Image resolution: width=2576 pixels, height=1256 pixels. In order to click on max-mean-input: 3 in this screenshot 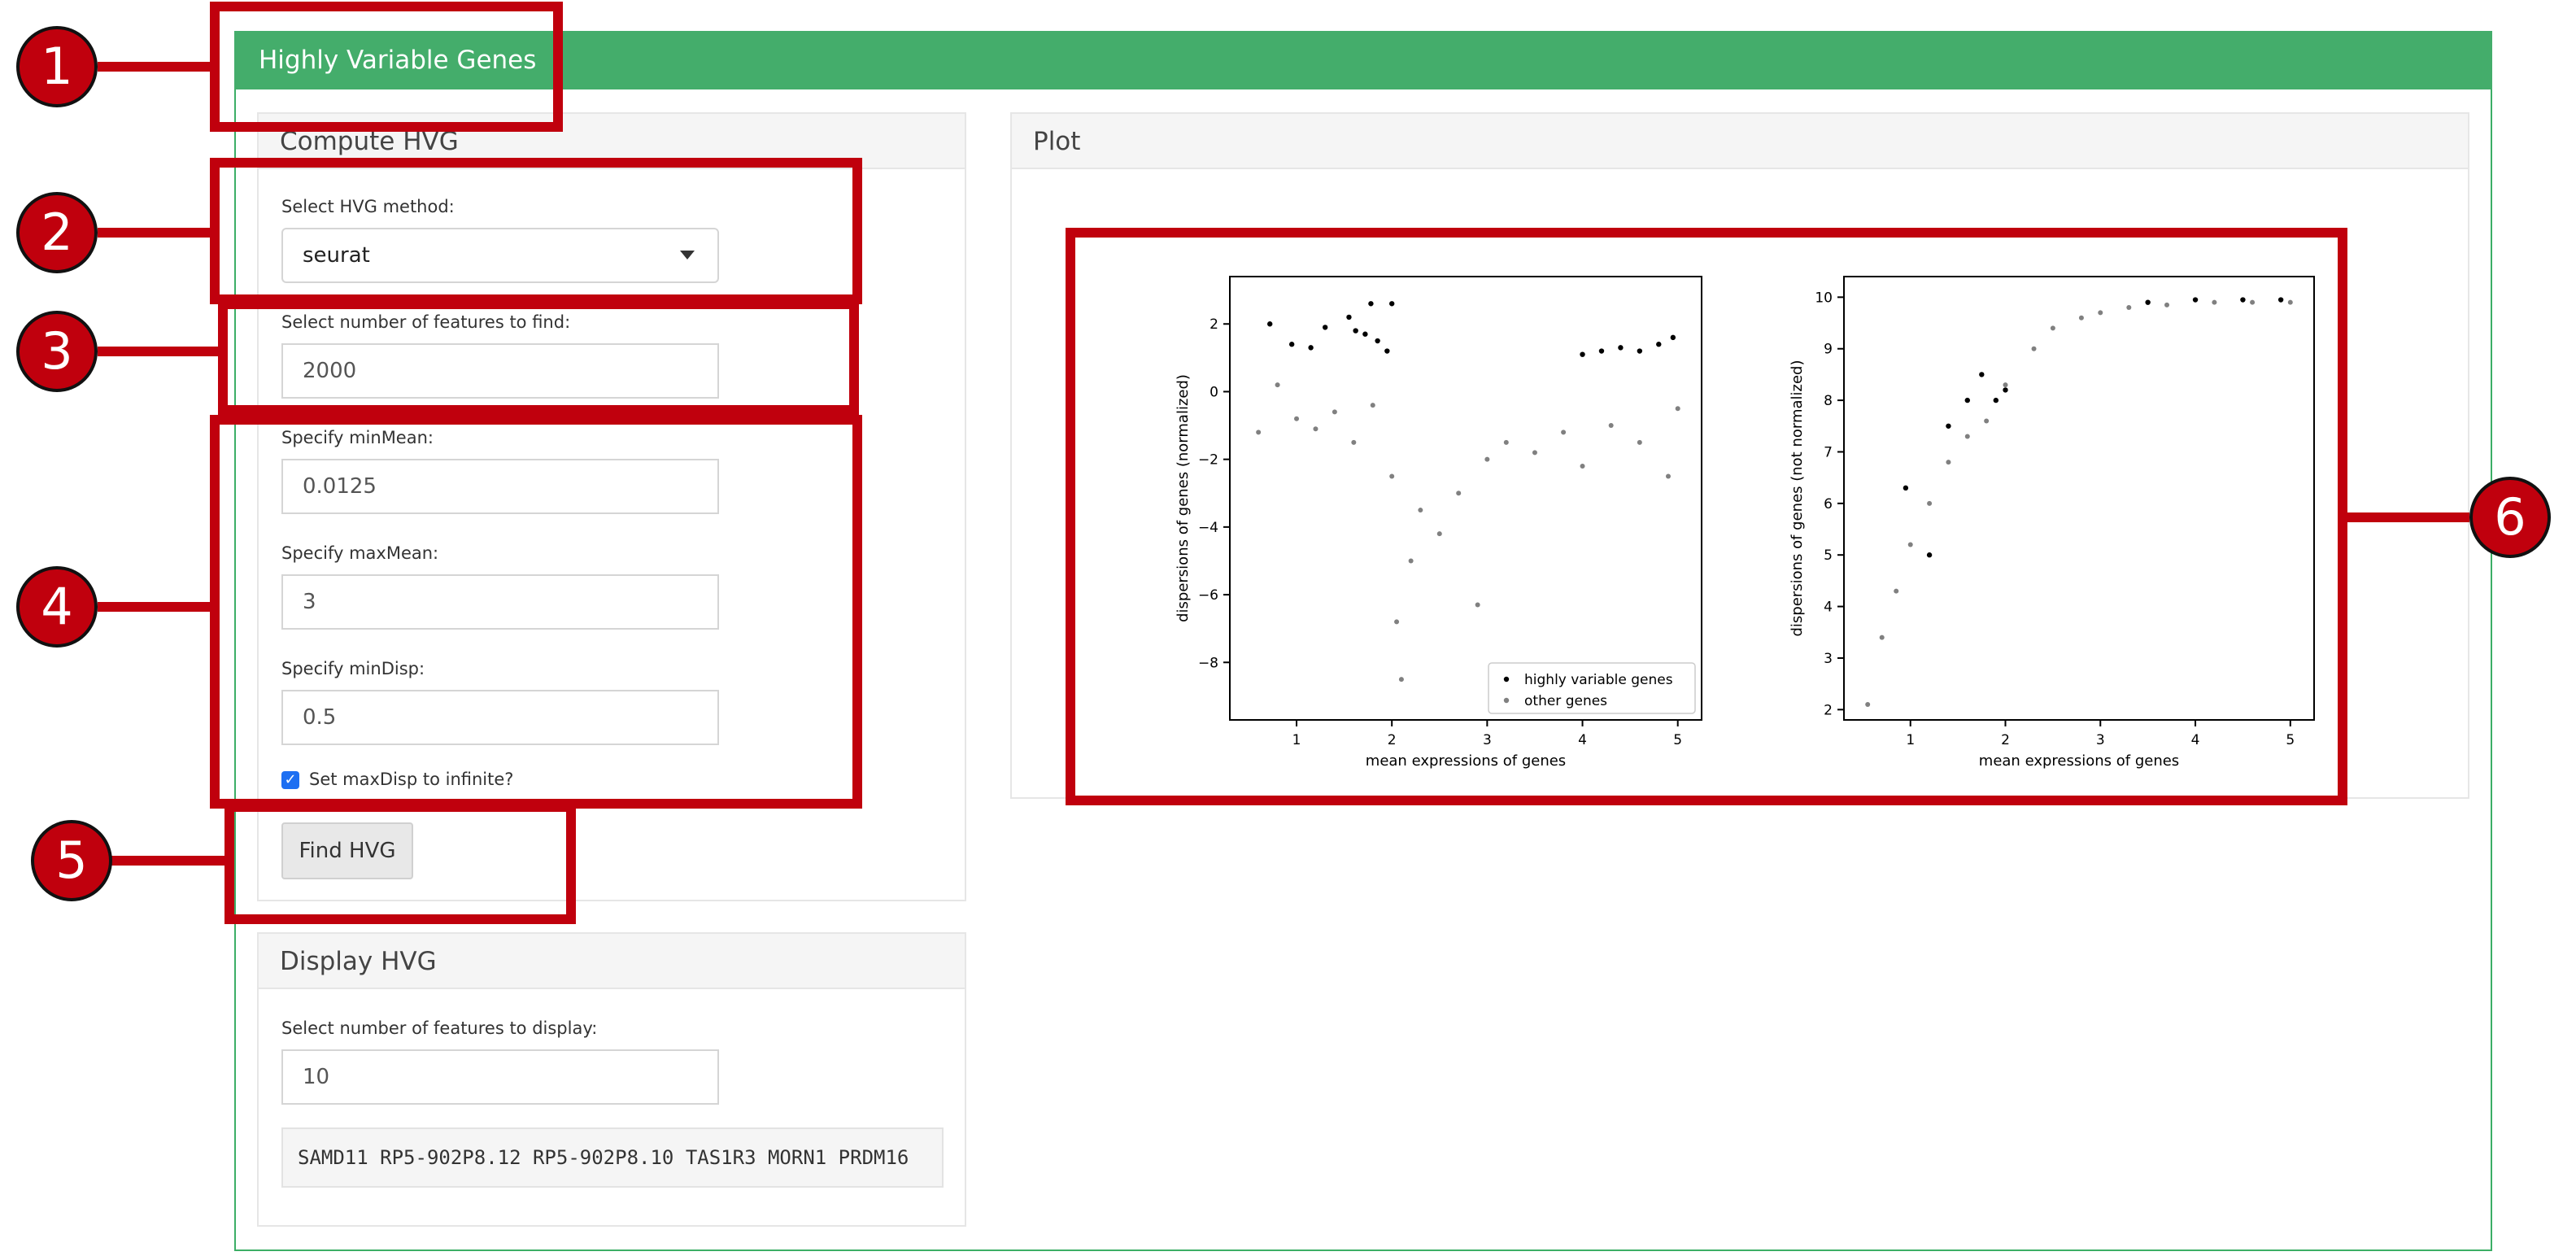, I will do `click(500, 602)`.